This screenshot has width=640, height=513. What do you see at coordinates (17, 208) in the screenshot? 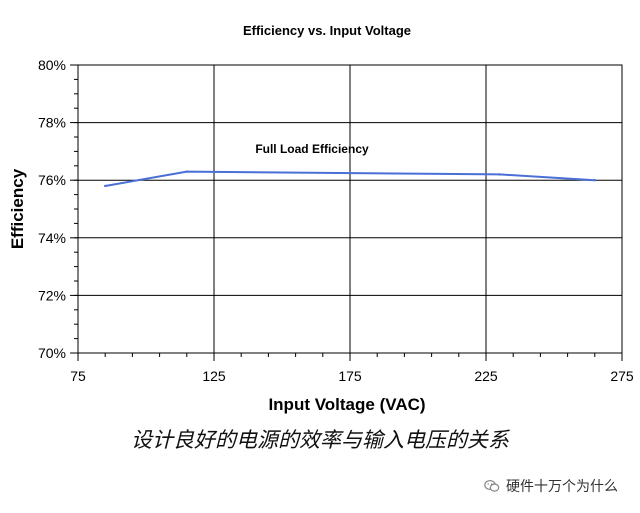
I see `y-axis-label: Efficiency` at bounding box center [17, 208].